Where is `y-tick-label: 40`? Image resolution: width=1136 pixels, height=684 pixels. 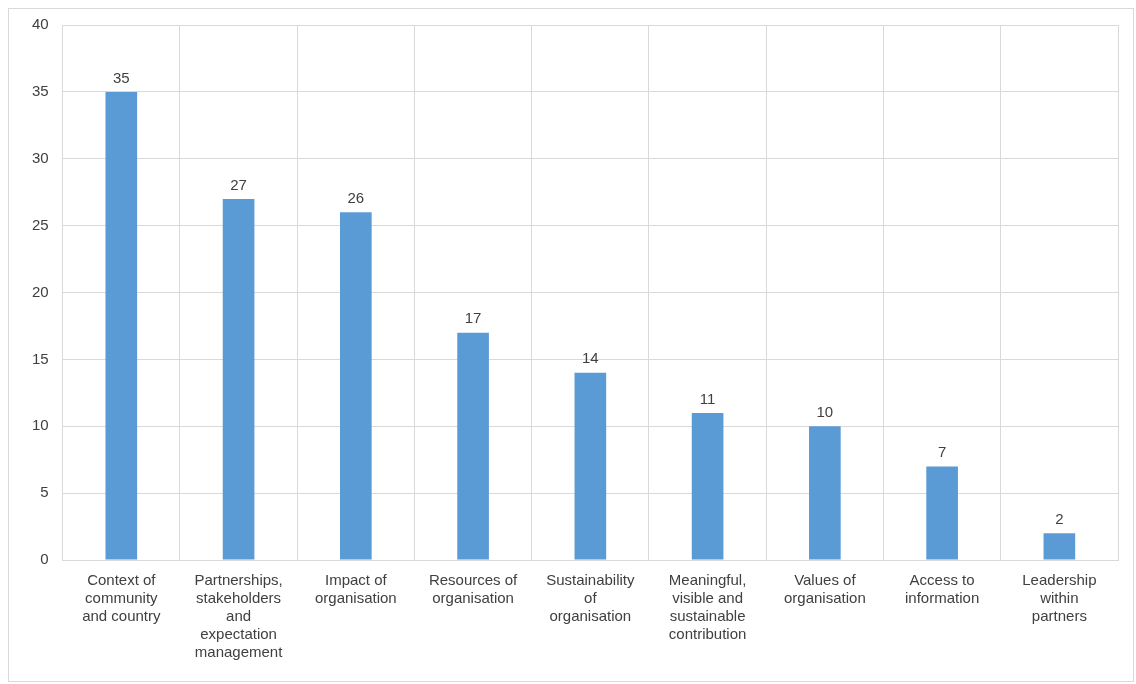
y-tick-label: 40 is located at coordinates (40, 24).